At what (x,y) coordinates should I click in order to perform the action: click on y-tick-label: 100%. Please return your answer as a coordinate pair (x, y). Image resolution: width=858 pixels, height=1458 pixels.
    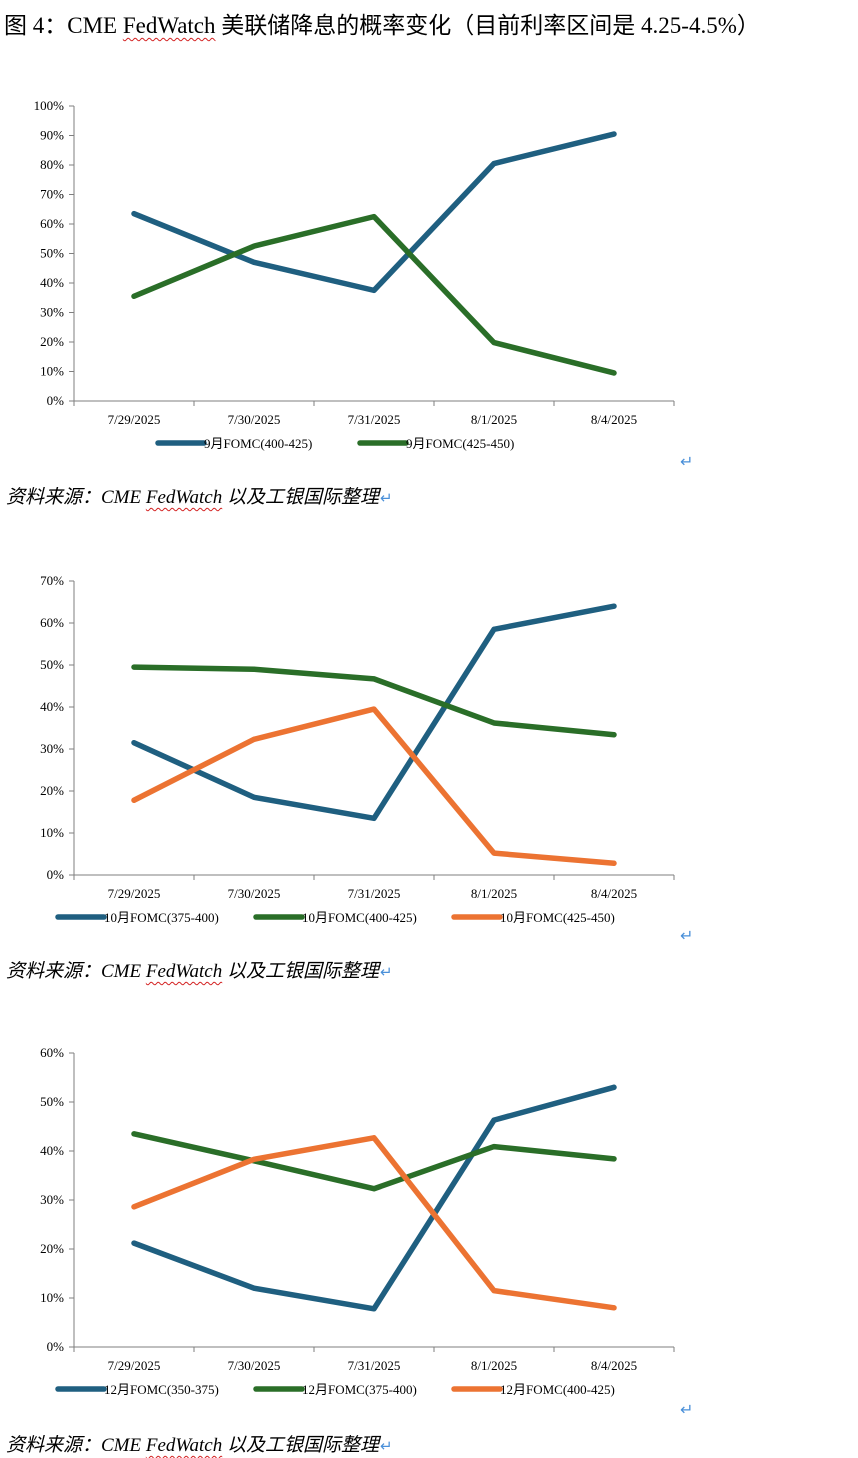
    Looking at the image, I should click on (49, 105).